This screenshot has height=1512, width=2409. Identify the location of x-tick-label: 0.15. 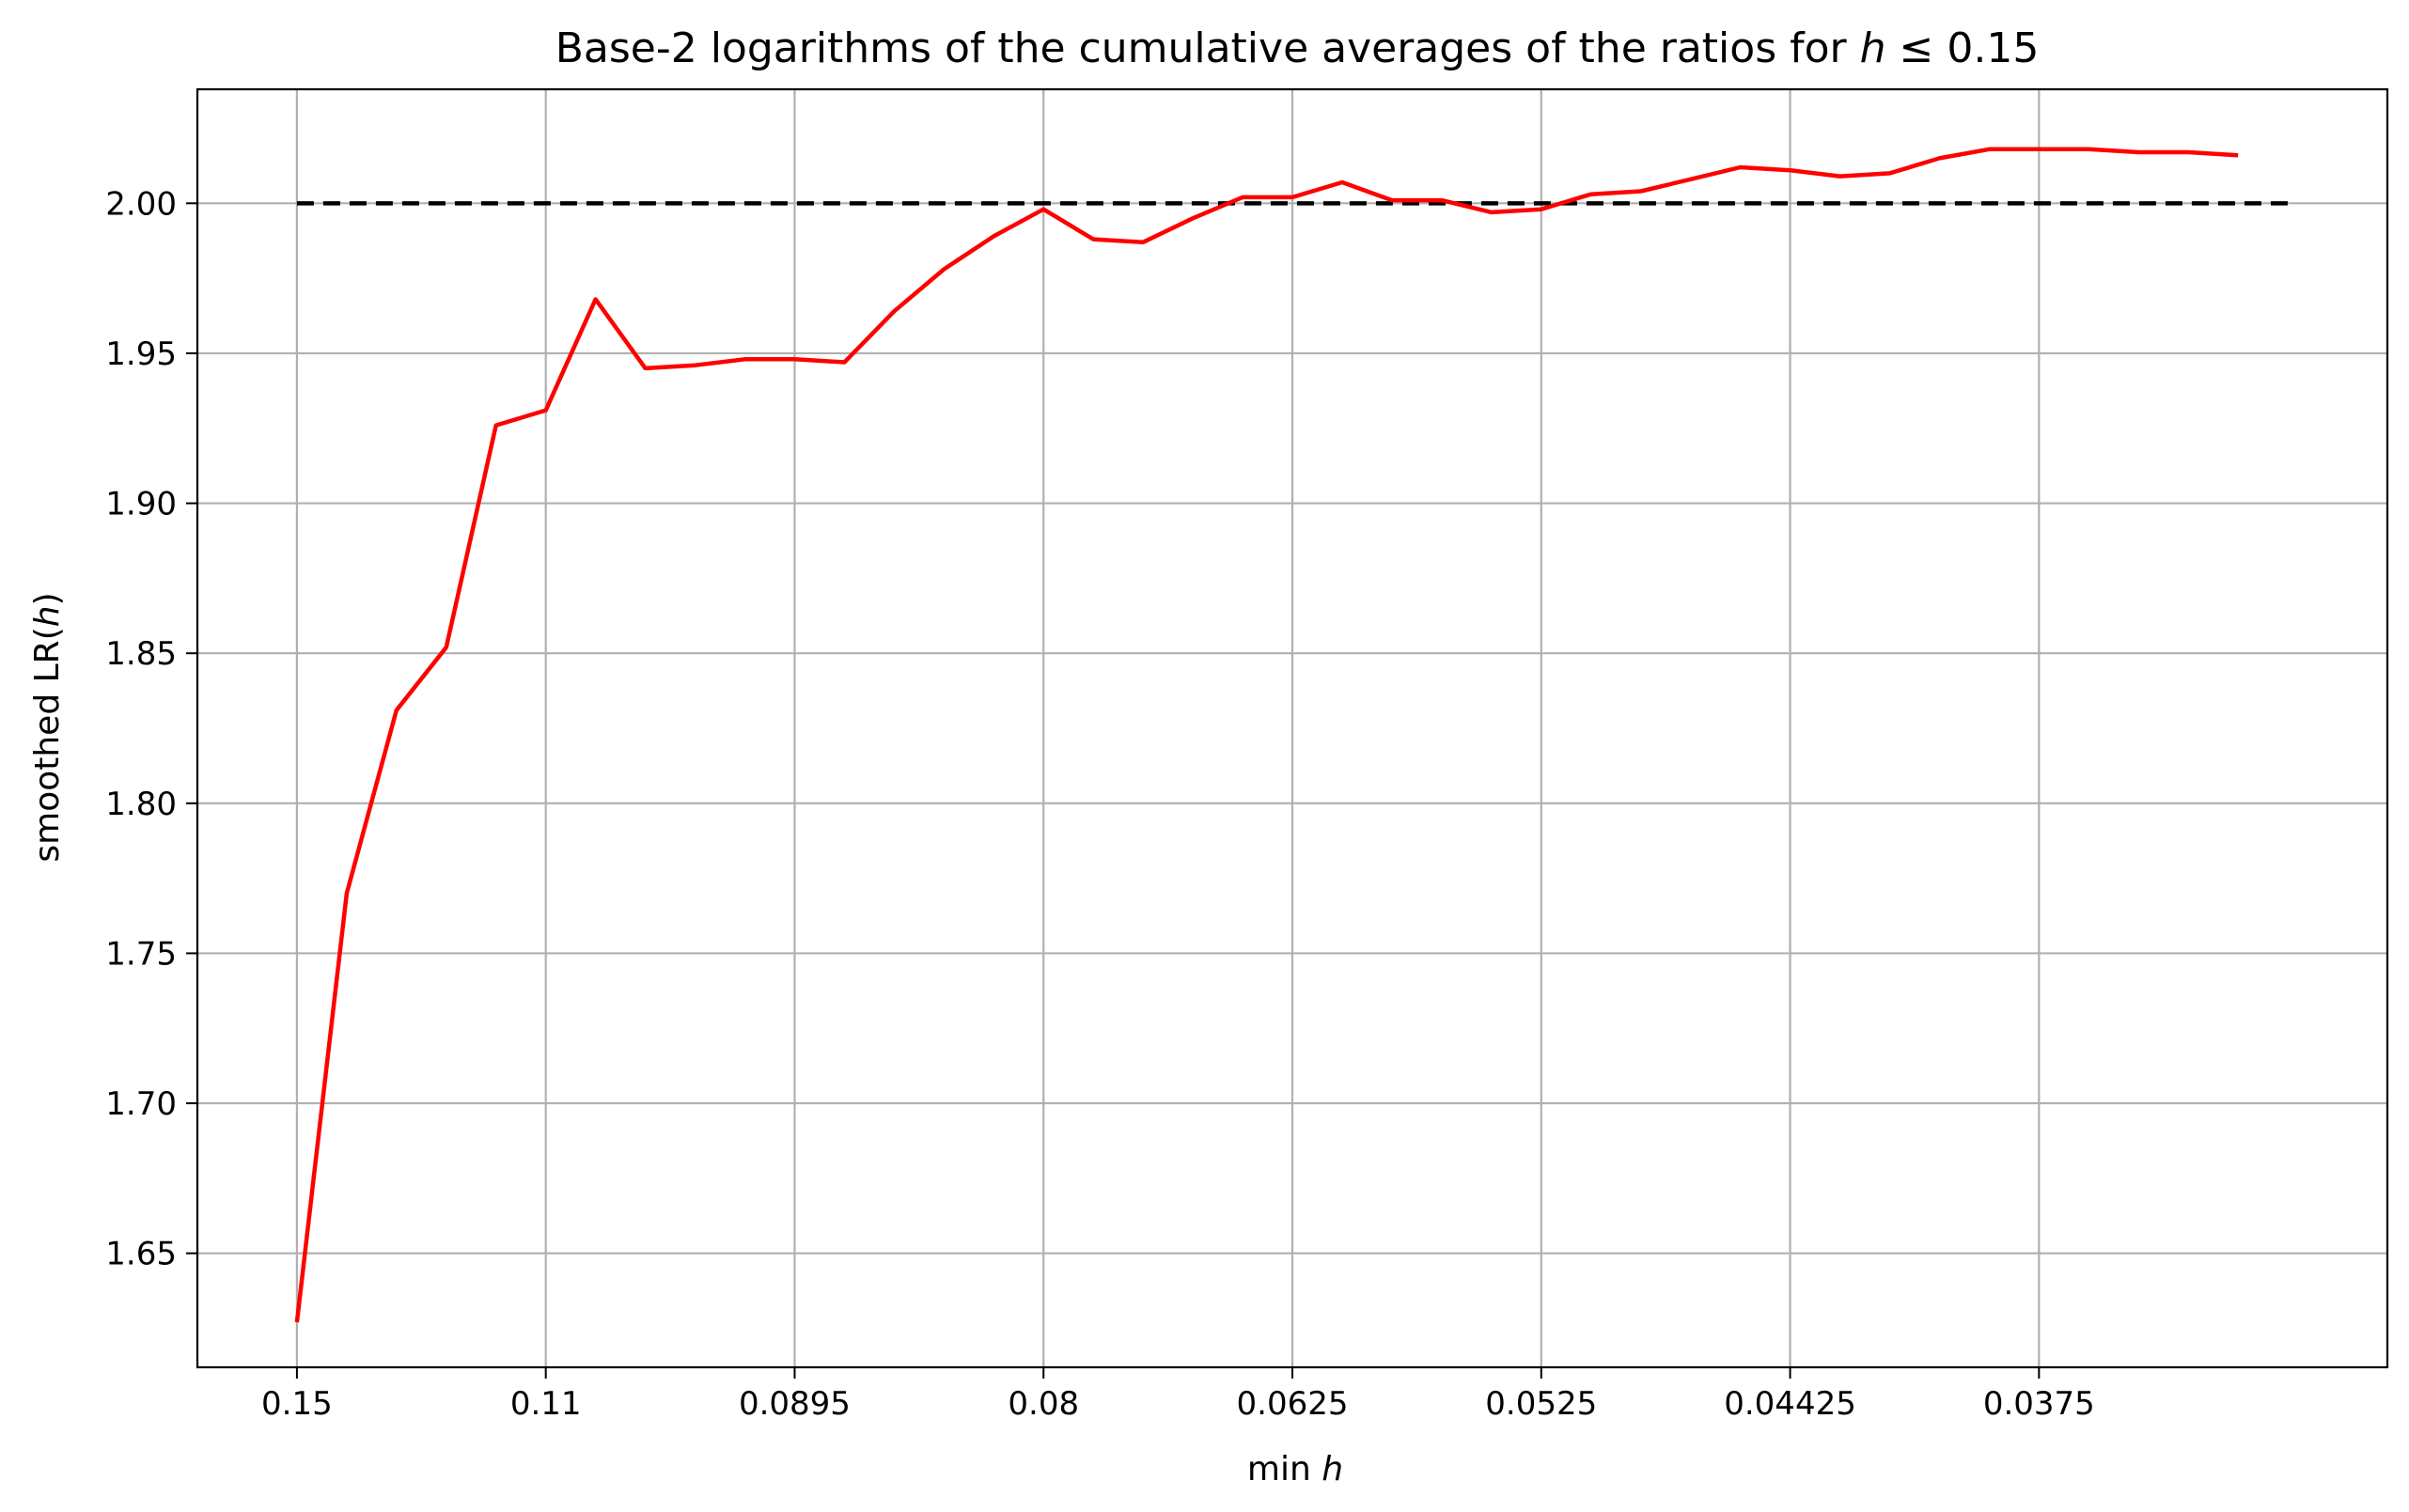
(297, 1404).